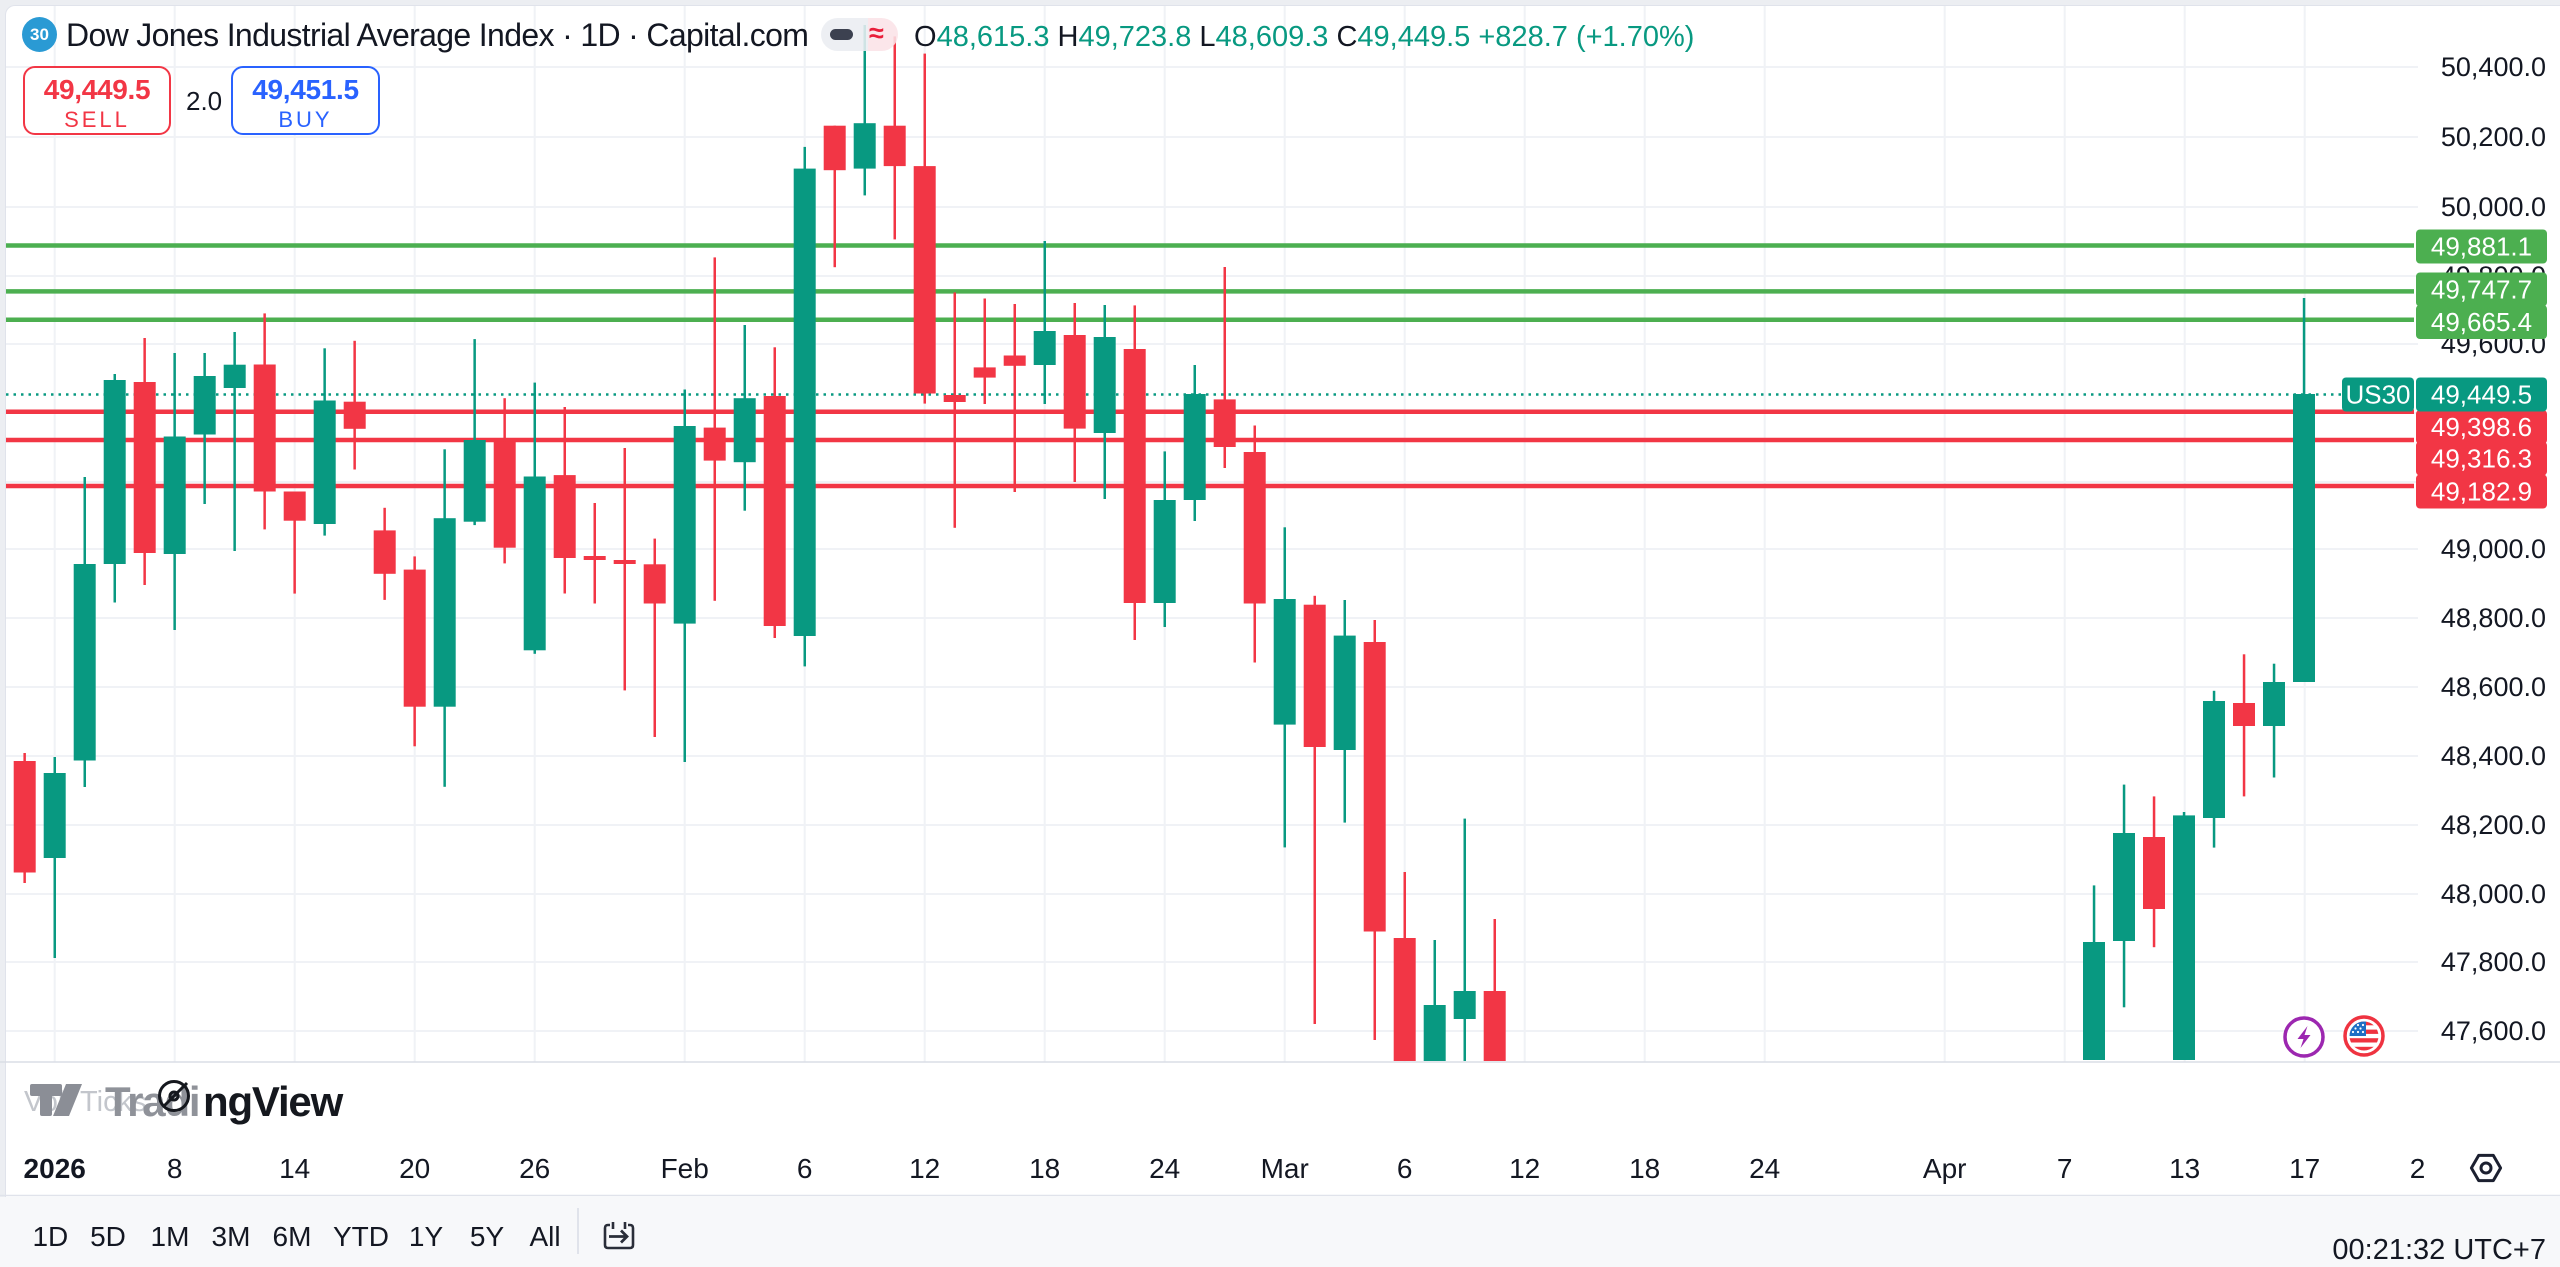 This screenshot has height=1267, width=2560. I want to click on svg-text: 49,316.3, so click(2481, 459).